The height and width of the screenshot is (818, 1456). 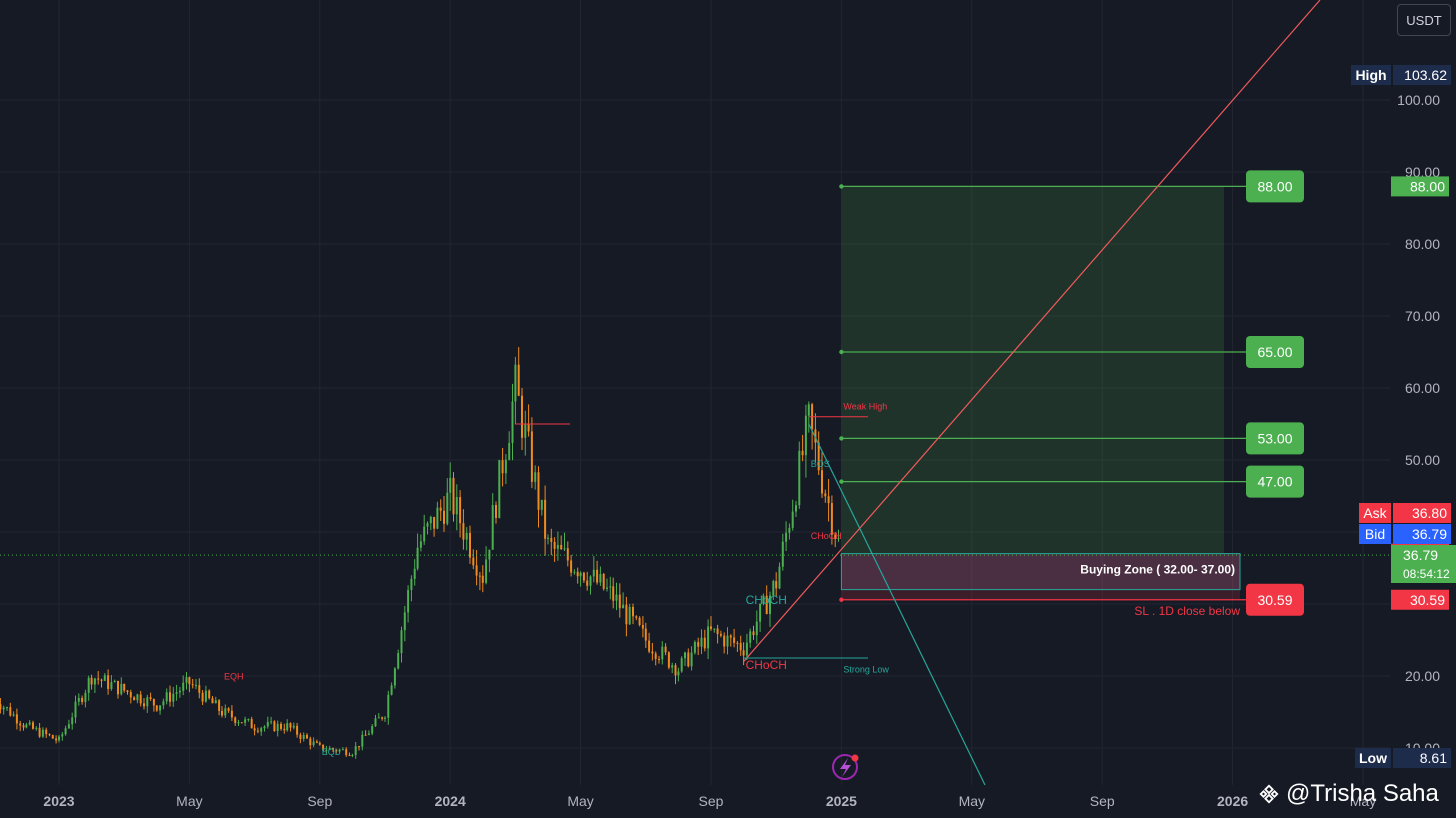 What do you see at coordinates (820, 464) in the screenshot?
I see `smc-label: BOS` at bounding box center [820, 464].